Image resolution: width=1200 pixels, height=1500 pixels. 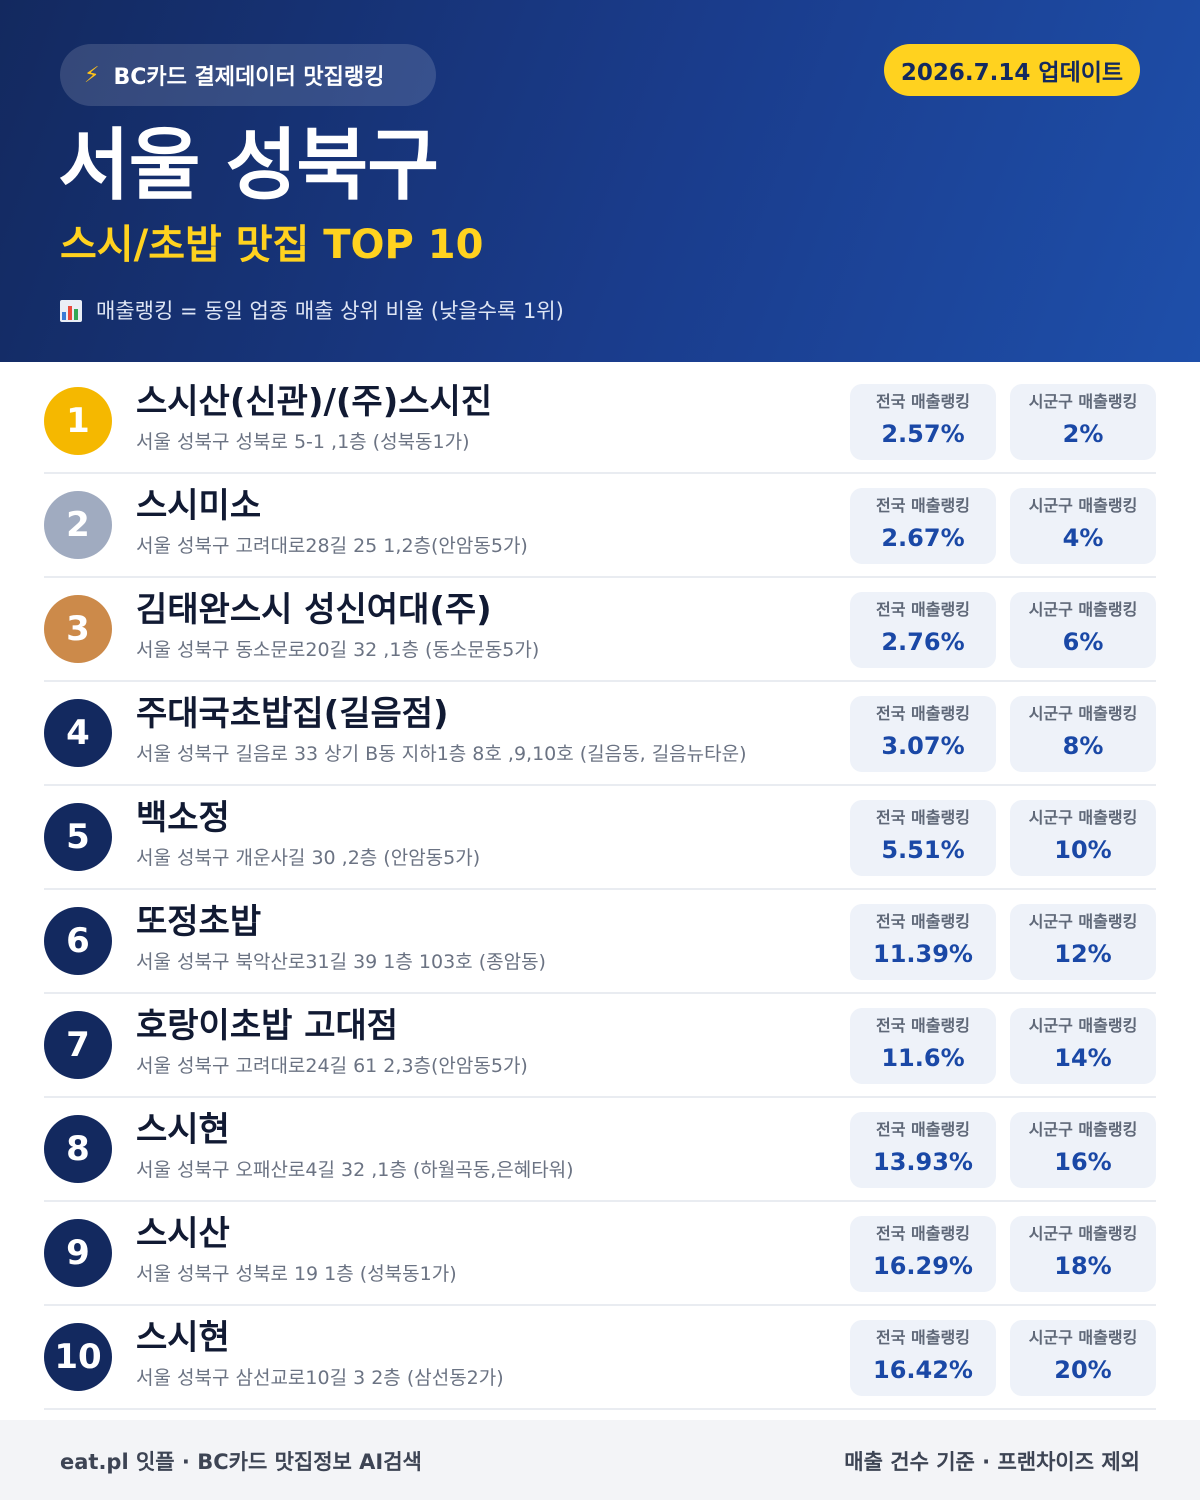 What do you see at coordinates (1083, 538) in the screenshot?
I see `local-ranking-value: 4%` at bounding box center [1083, 538].